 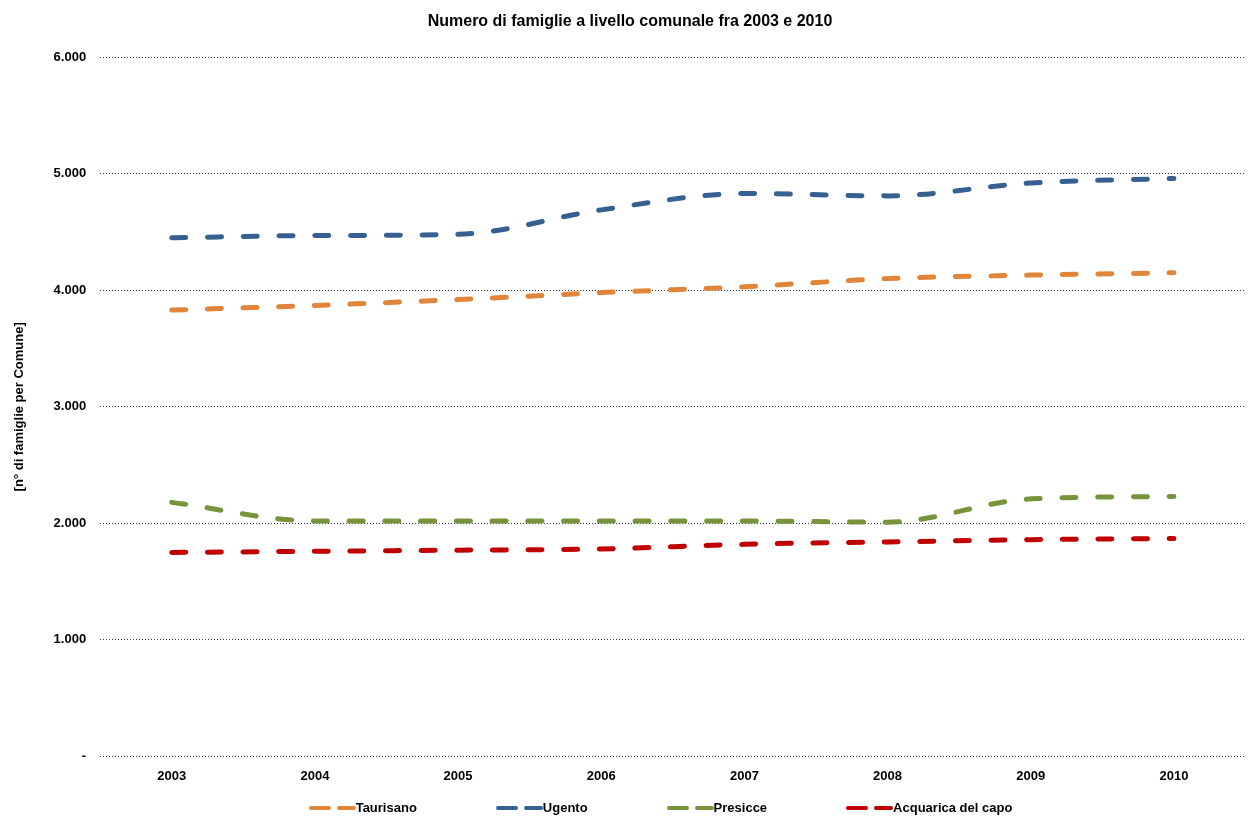 What do you see at coordinates (740, 807) in the screenshot?
I see `legend-label: Presicce` at bounding box center [740, 807].